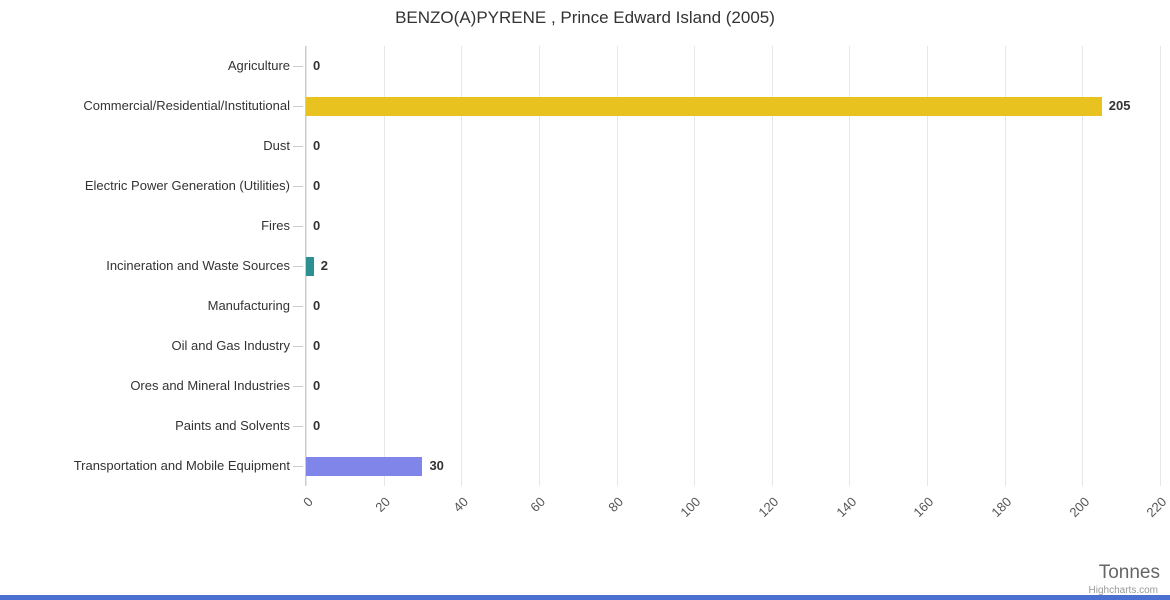 Image resolution: width=1170 pixels, height=600 pixels. I want to click on highcharts-credits-link: Highcharts.com, so click(1123, 590).